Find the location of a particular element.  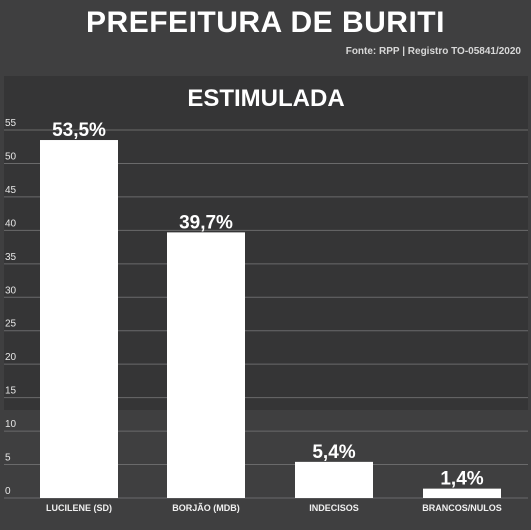

y-axis-ticks: 0 5 10 15 20 25 30 35 40 45 50 55 is located at coordinates (11, 307).